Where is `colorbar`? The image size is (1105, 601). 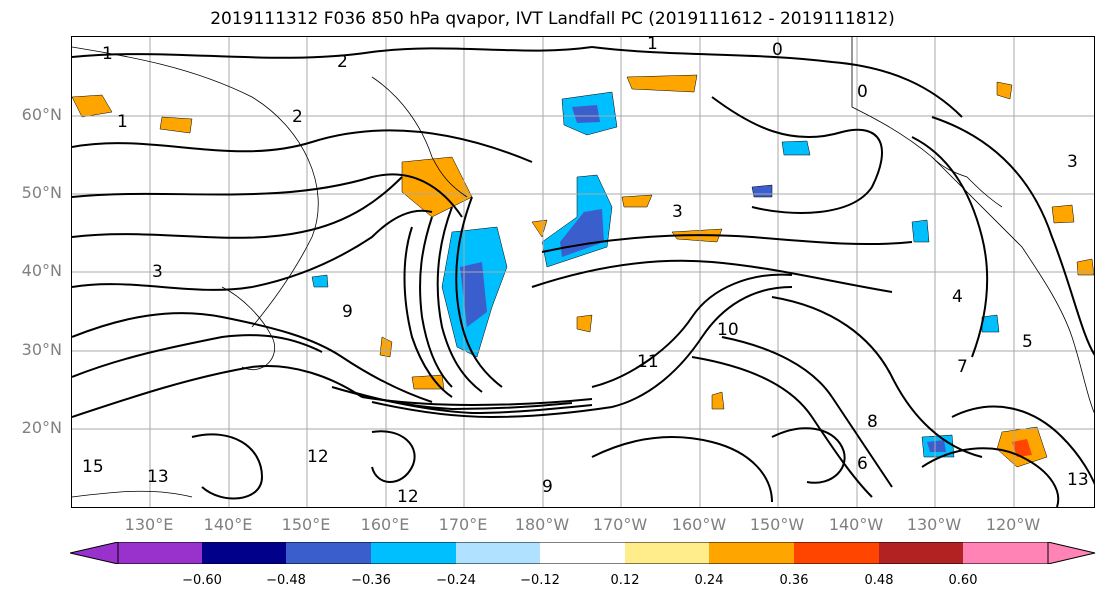 colorbar is located at coordinates (583, 553).